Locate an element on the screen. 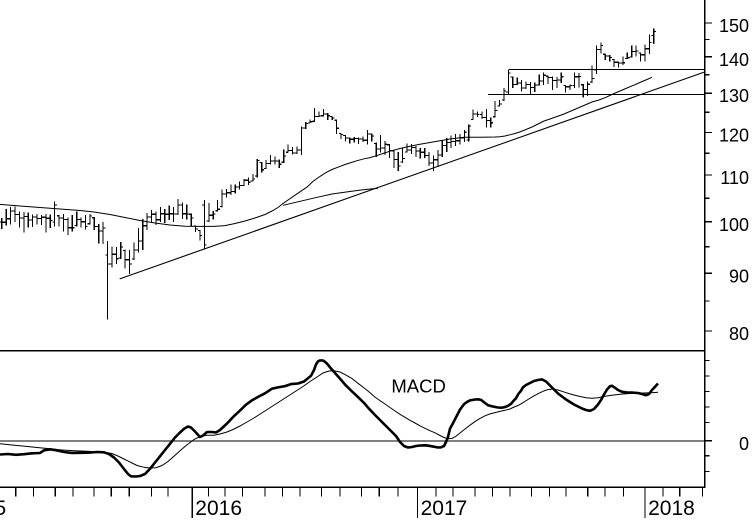 The width and height of the screenshot is (752, 523). svg-text: 2015 is located at coordinates (3, 507).